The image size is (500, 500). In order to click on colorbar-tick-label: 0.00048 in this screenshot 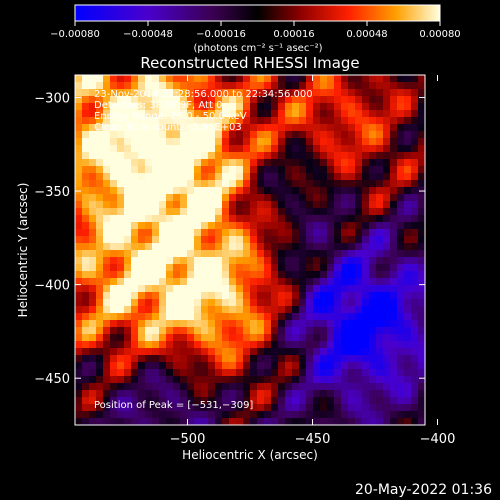, I will do `click(366, 34)`.